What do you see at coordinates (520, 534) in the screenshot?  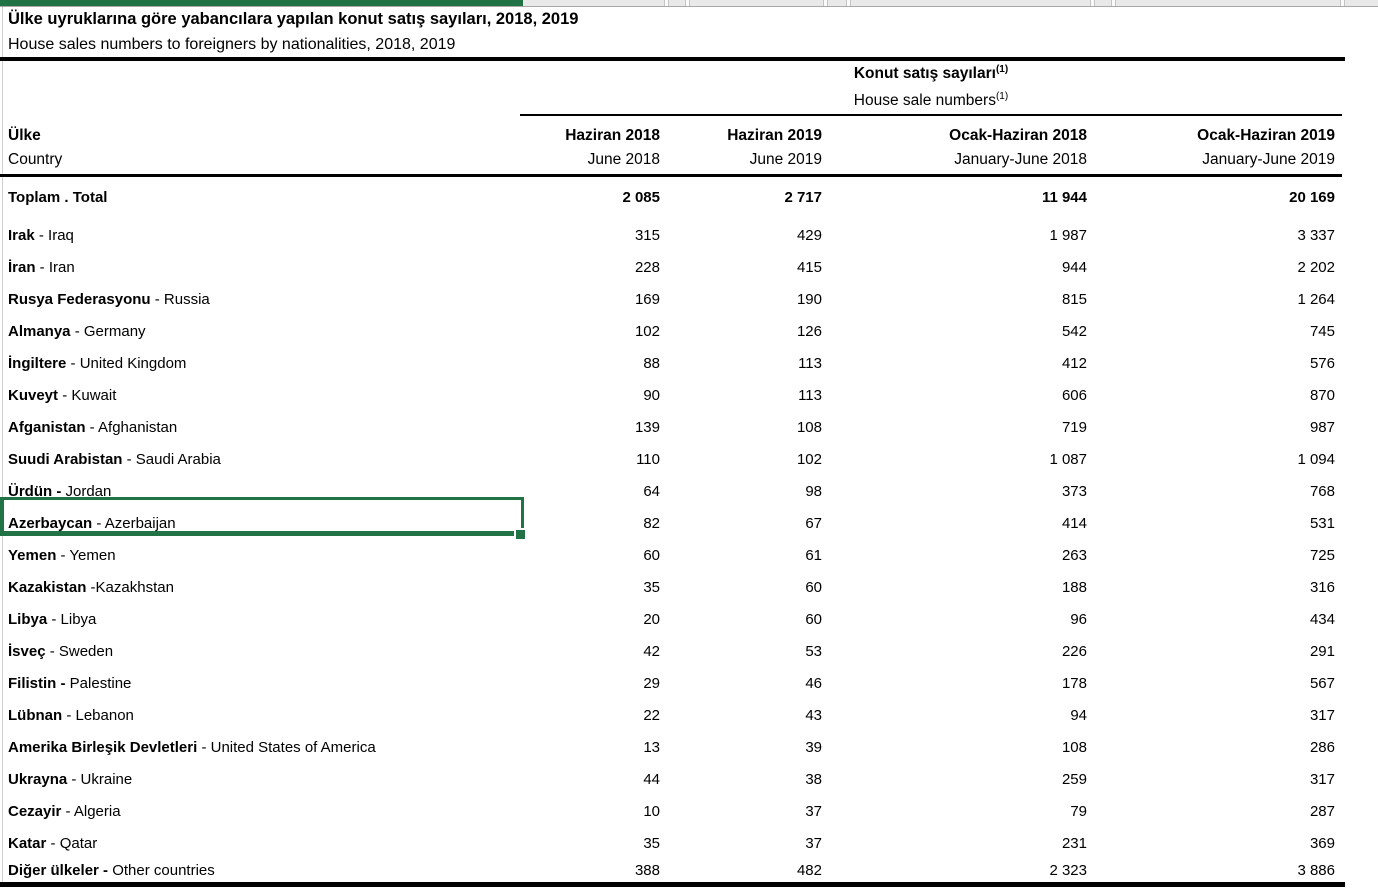 I see `fill-handle` at bounding box center [520, 534].